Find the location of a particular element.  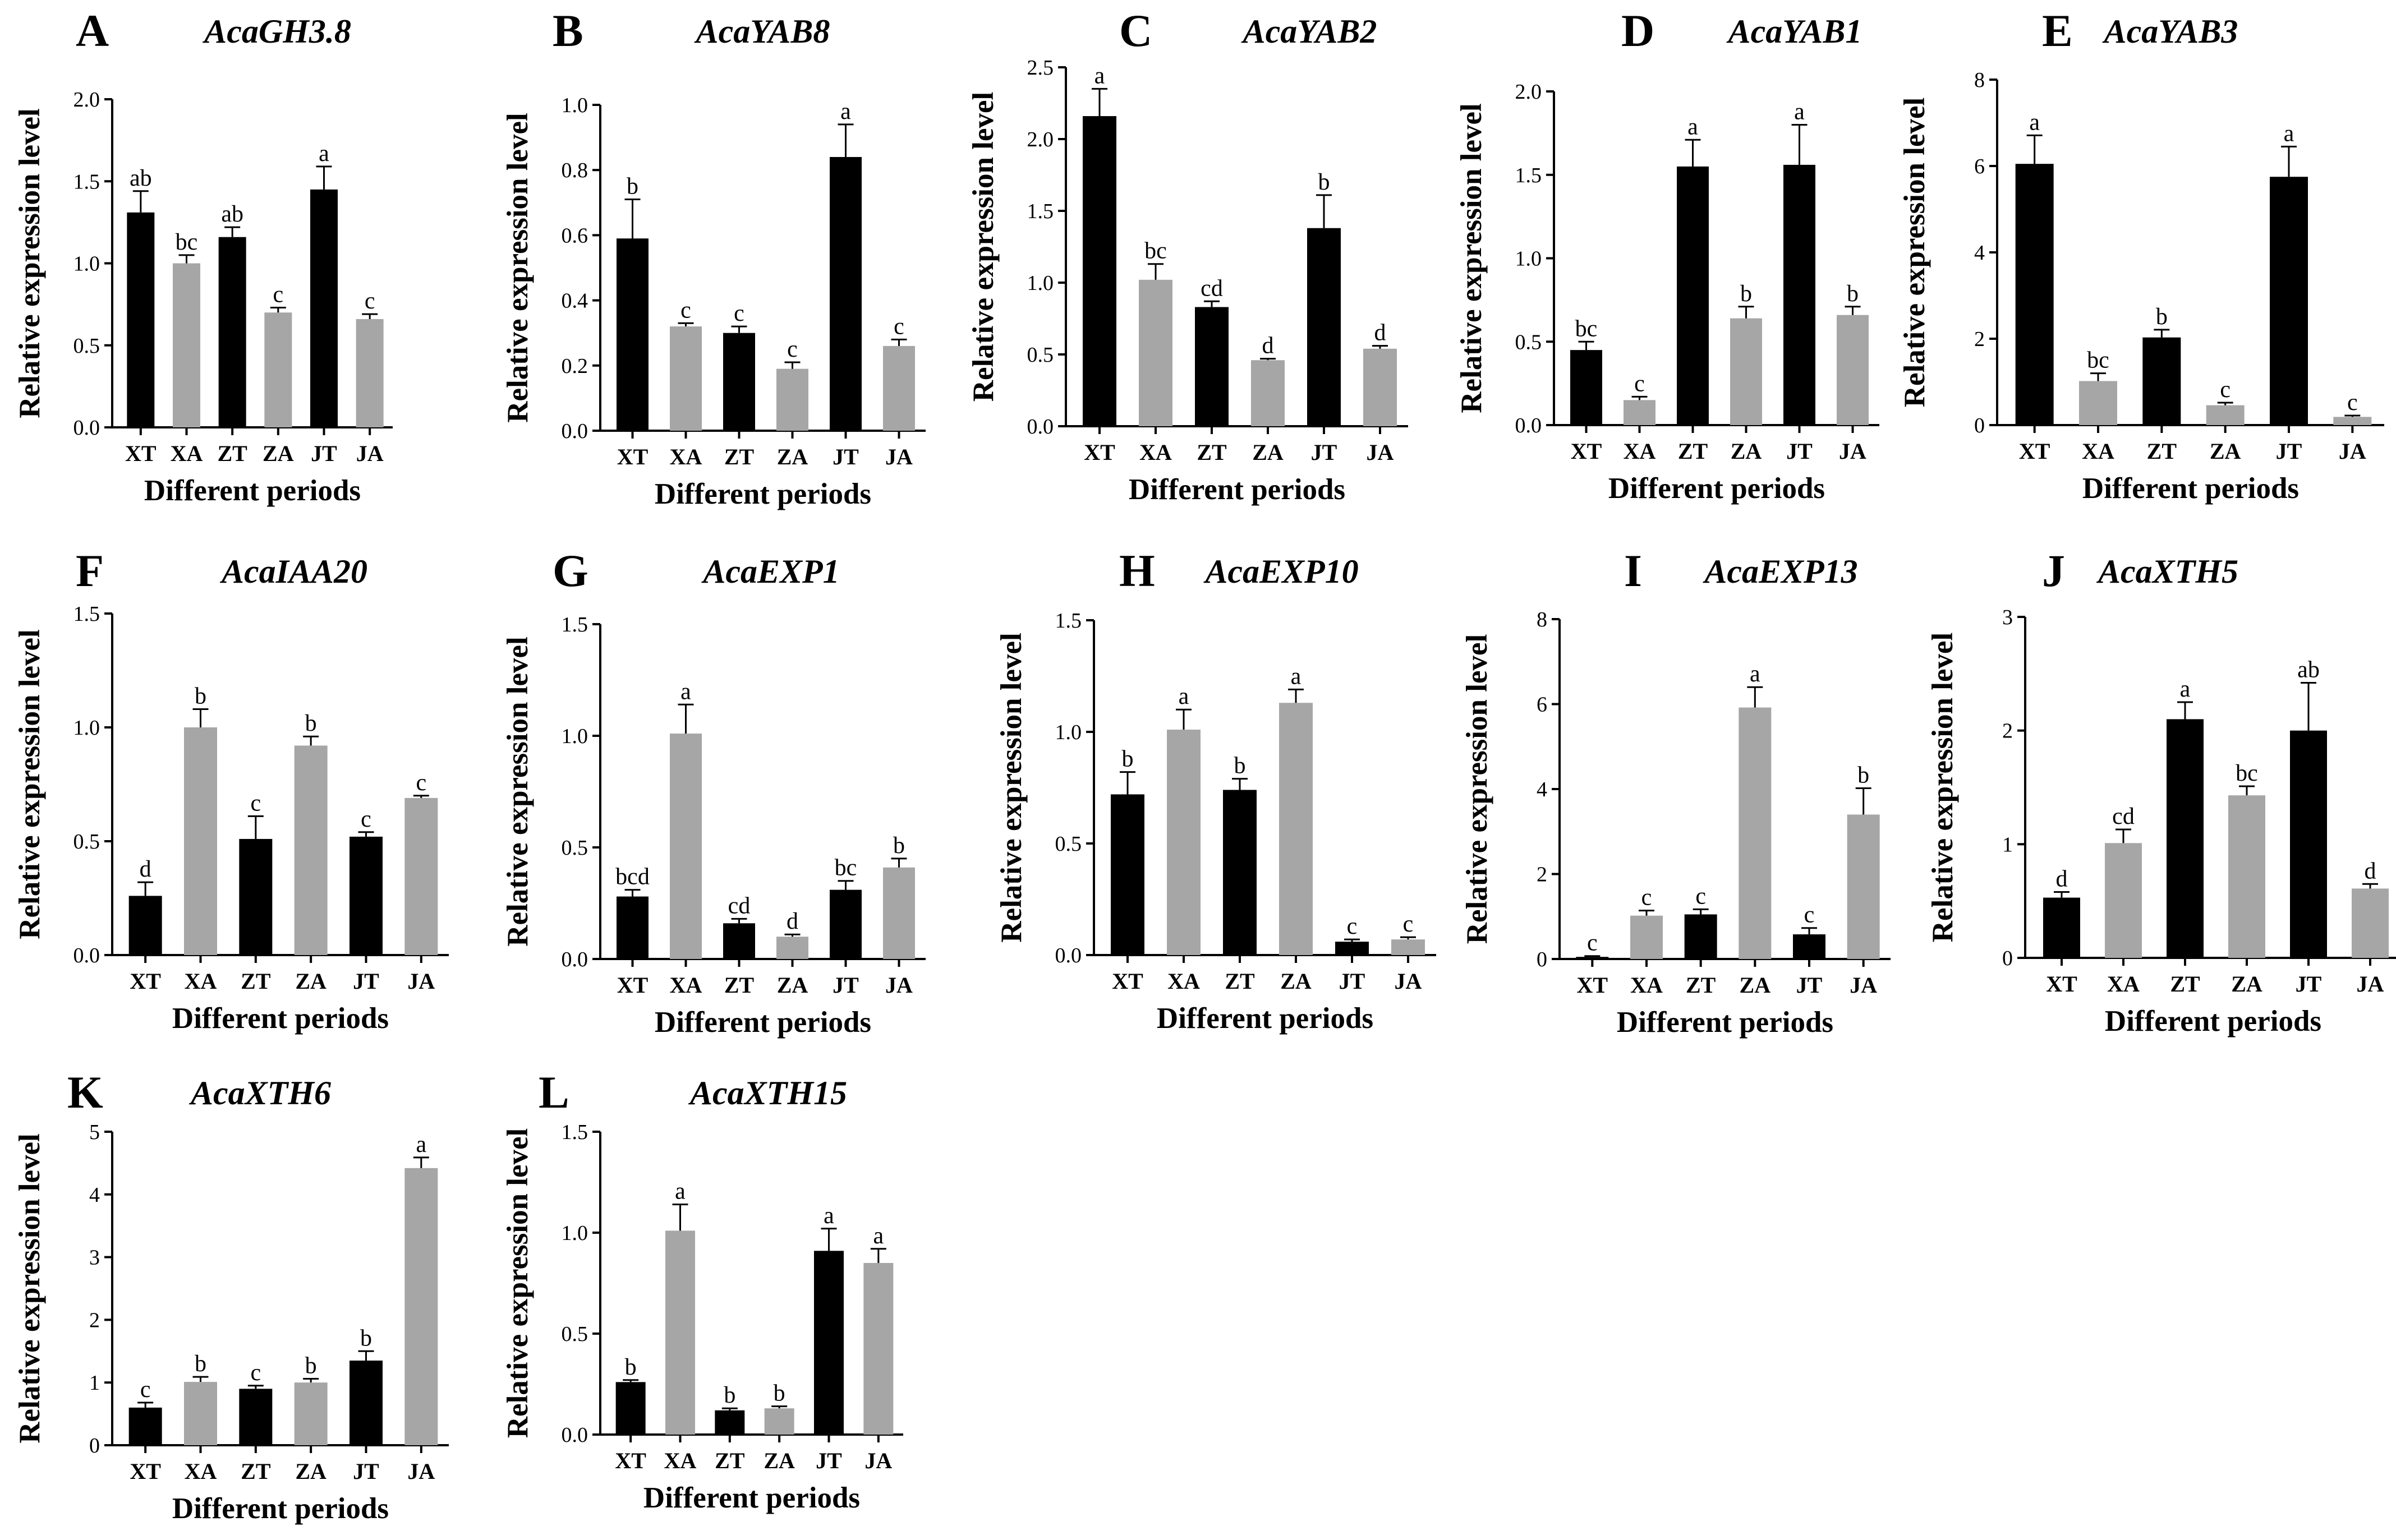

y-tick-label: 2.5 is located at coordinates (1041, 68).